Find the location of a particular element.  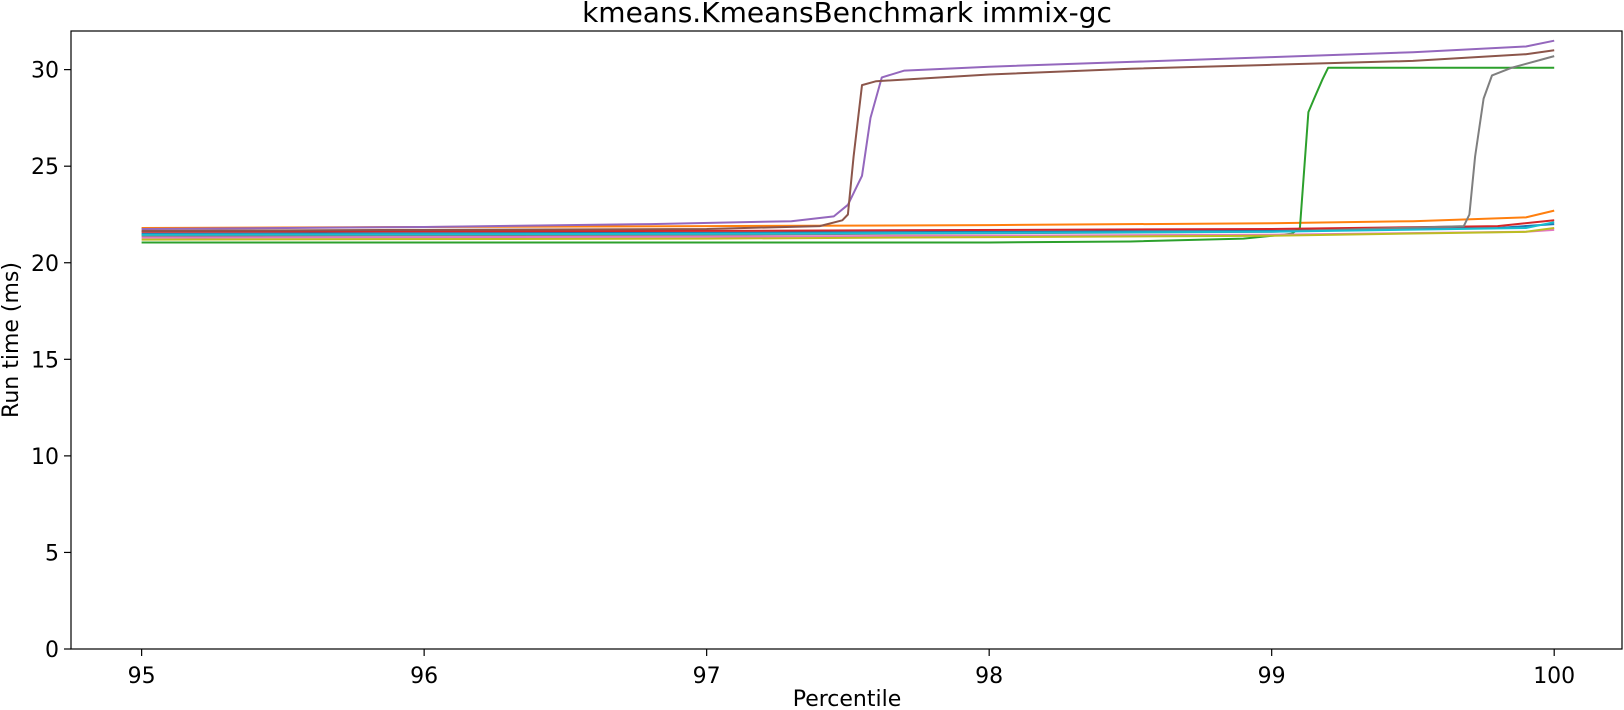

x-axis-label: Percentile is located at coordinates (847, 698).